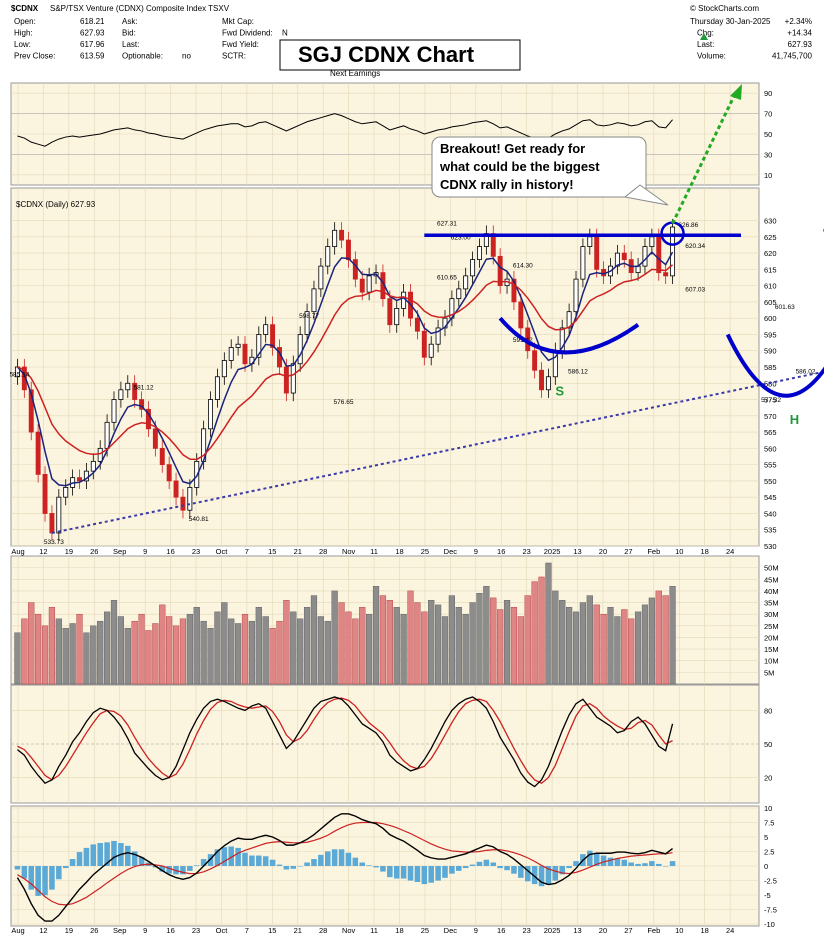 The width and height of the screenshot is (824, 942). What do you see at coordinates (447, 223) in the screenshot?
I see `price-value-label: 627.31` at bounding box center [447, 223].